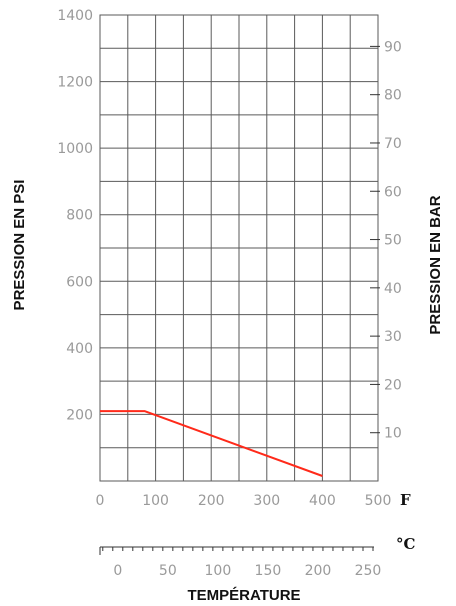 The width and height of the screenshot is (456, 606). Describe the element at coordinates (393, 144) in the screenshot. I see `y2-tick-label: 70` at that location.